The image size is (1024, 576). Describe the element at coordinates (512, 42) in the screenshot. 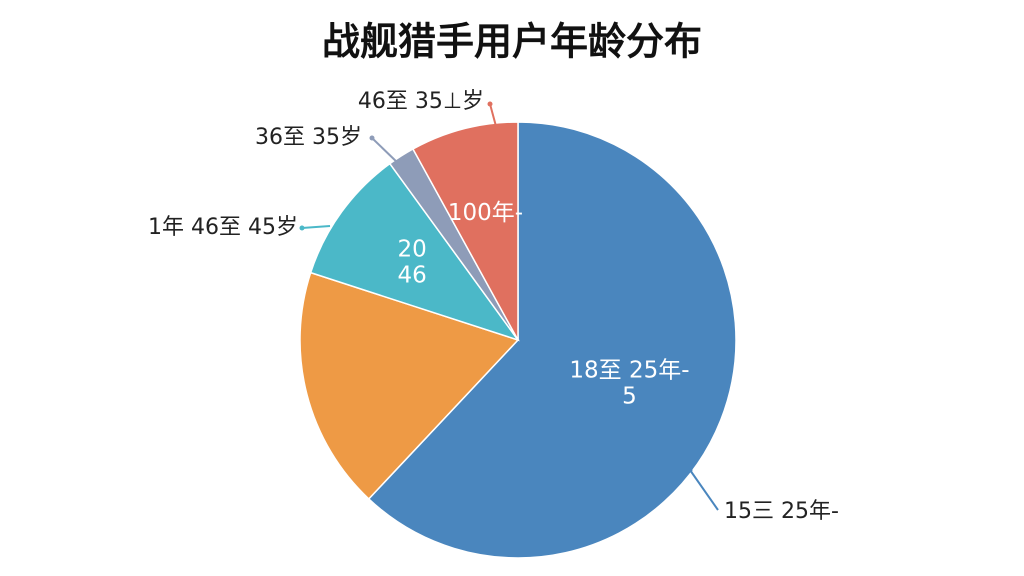

I see `chart-title: 战舰猎手用户年龄分布` at that location.